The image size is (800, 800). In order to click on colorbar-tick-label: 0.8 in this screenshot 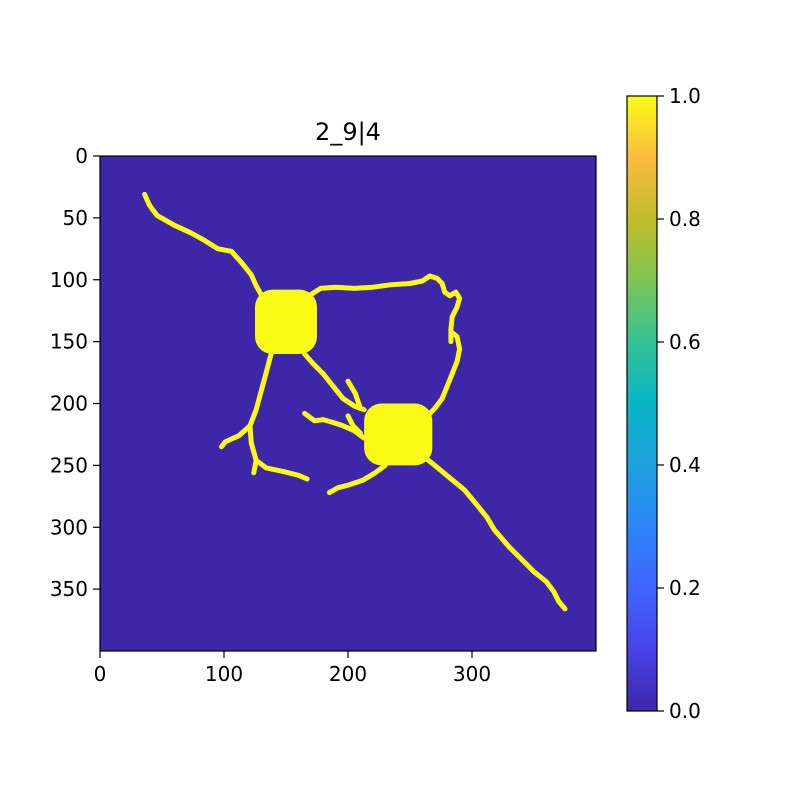, I will do `click(685, 219)`.